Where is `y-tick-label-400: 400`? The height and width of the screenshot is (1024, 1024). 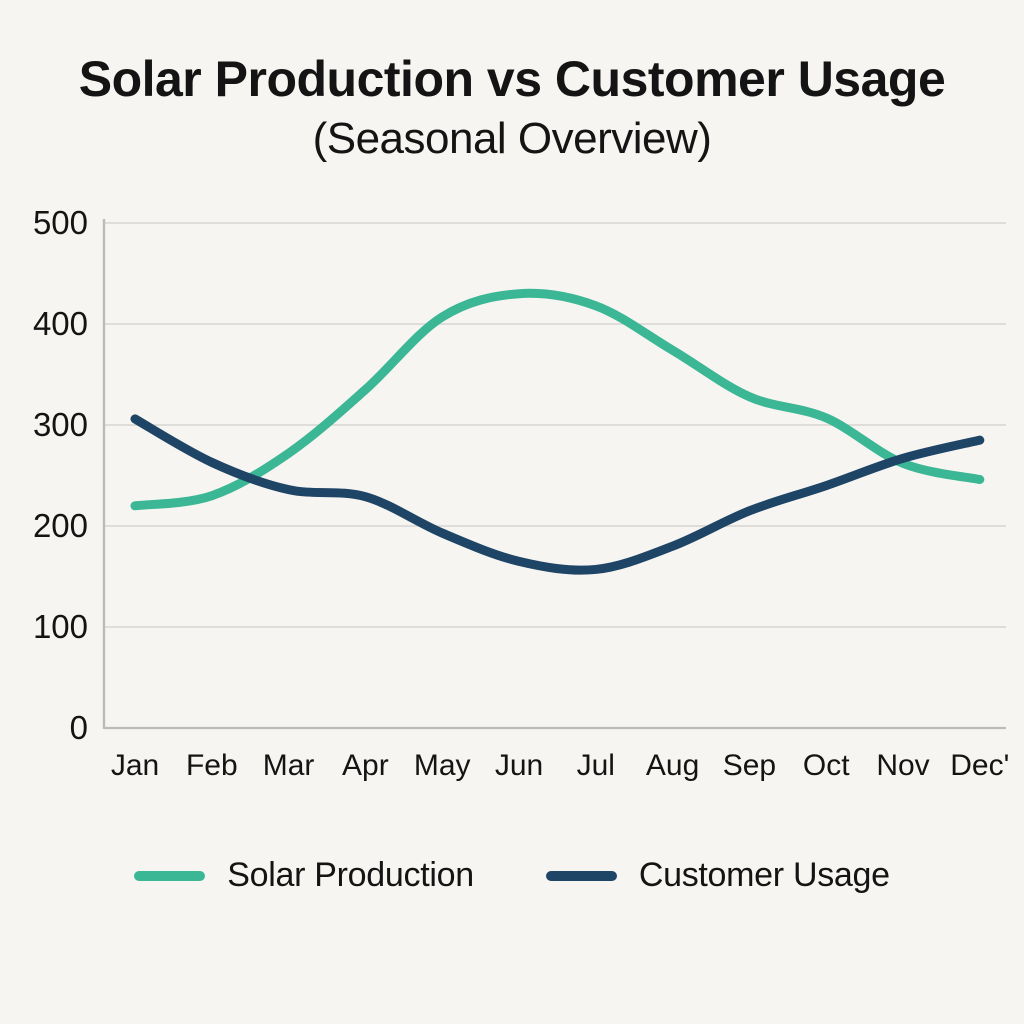
y-tick-label-400: 400 is located at coordinates (60, 323).